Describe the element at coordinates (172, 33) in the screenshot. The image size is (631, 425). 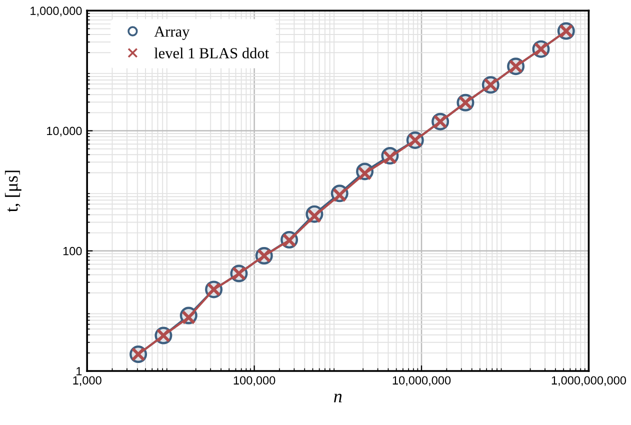
I see `legend-label: Array` at that location.